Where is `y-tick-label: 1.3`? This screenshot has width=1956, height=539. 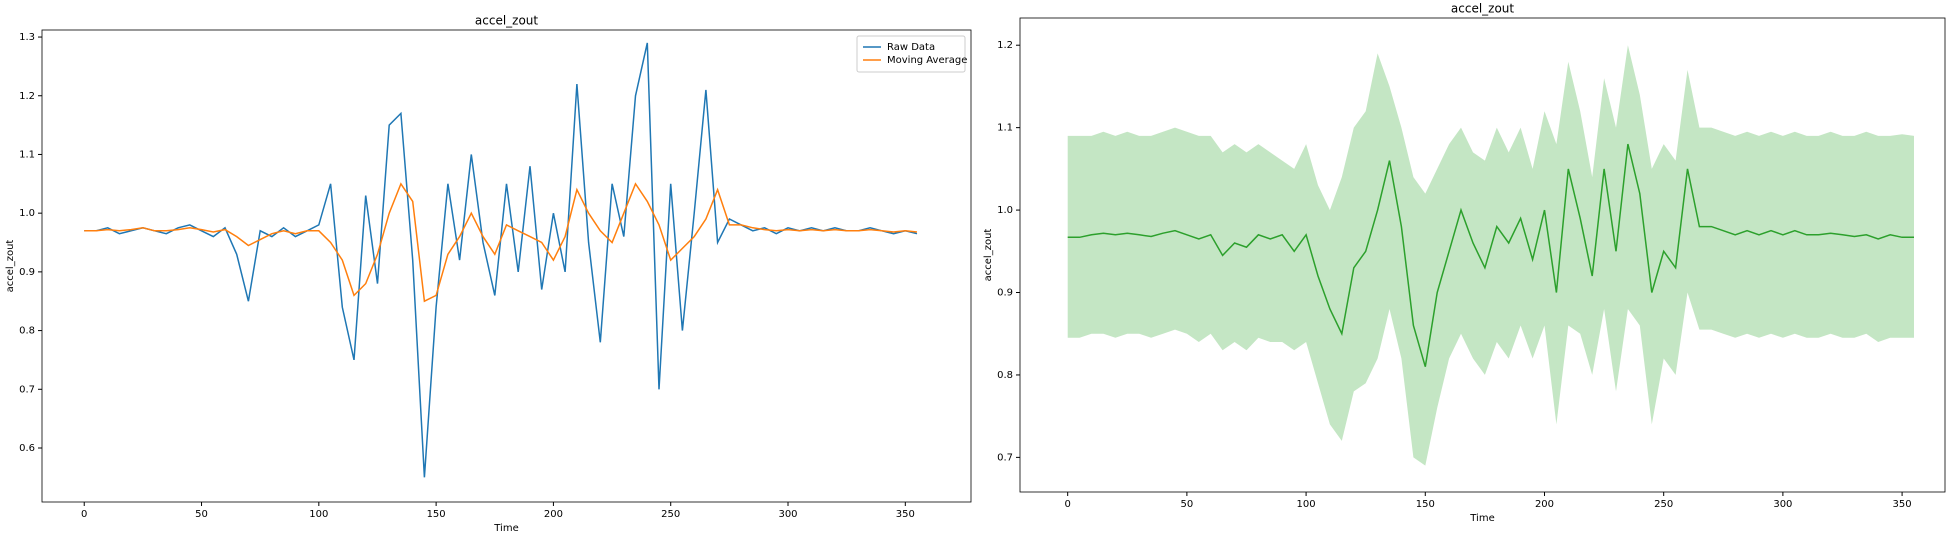
y-tick-label: 1.3 is located at coordinates (27, 37).